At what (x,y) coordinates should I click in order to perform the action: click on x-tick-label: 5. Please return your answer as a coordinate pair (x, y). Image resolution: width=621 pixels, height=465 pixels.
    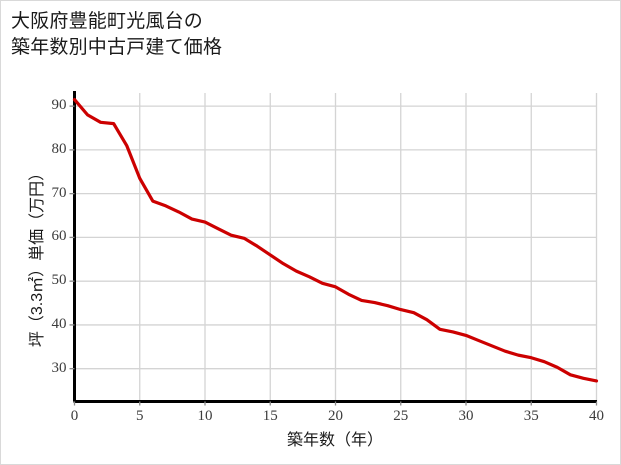
    Looking at the image, I should click on (140, 415).